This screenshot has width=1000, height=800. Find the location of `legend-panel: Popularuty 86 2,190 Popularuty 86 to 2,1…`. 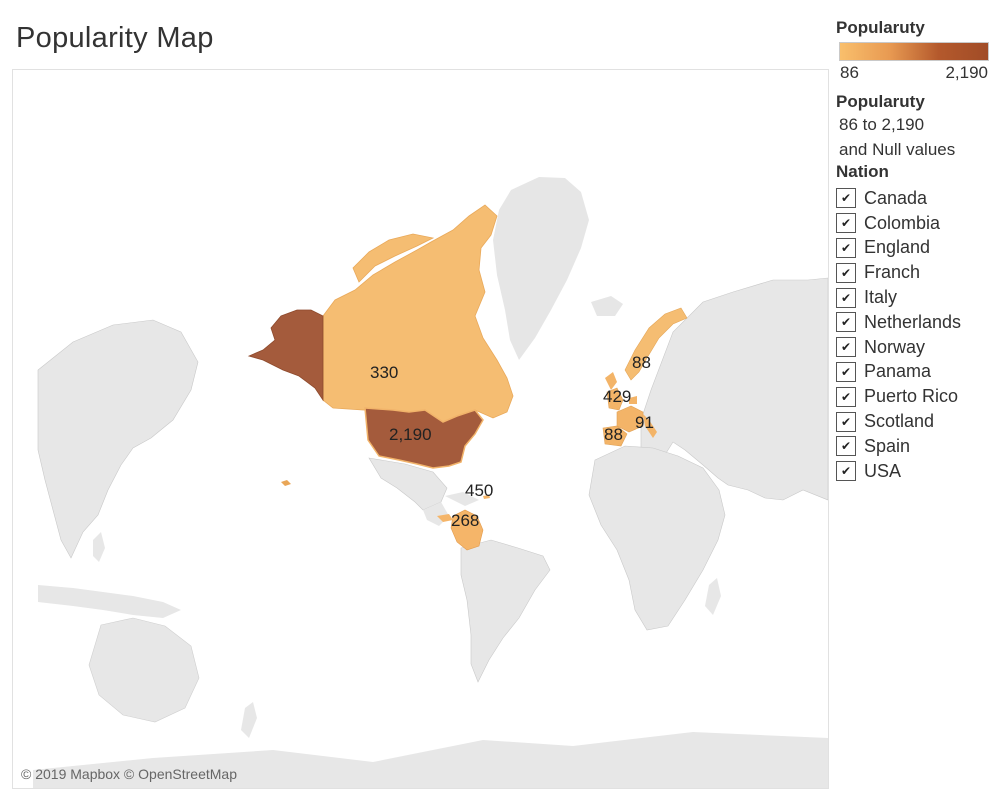

legend-panel: Popularuty 86 2,190 Popularuty 86 to 2,1… is located at coordinates (916, 251).